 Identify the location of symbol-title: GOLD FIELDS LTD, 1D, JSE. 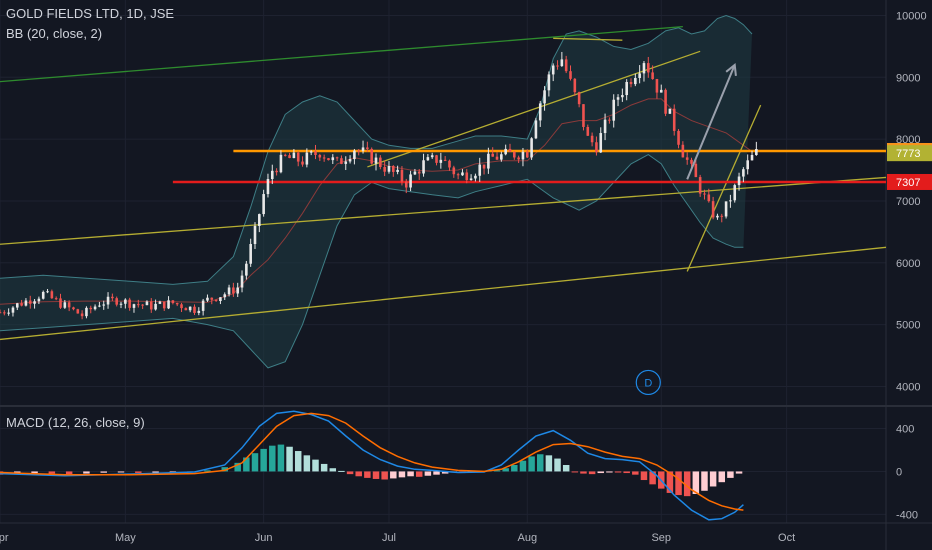
(90, 13).